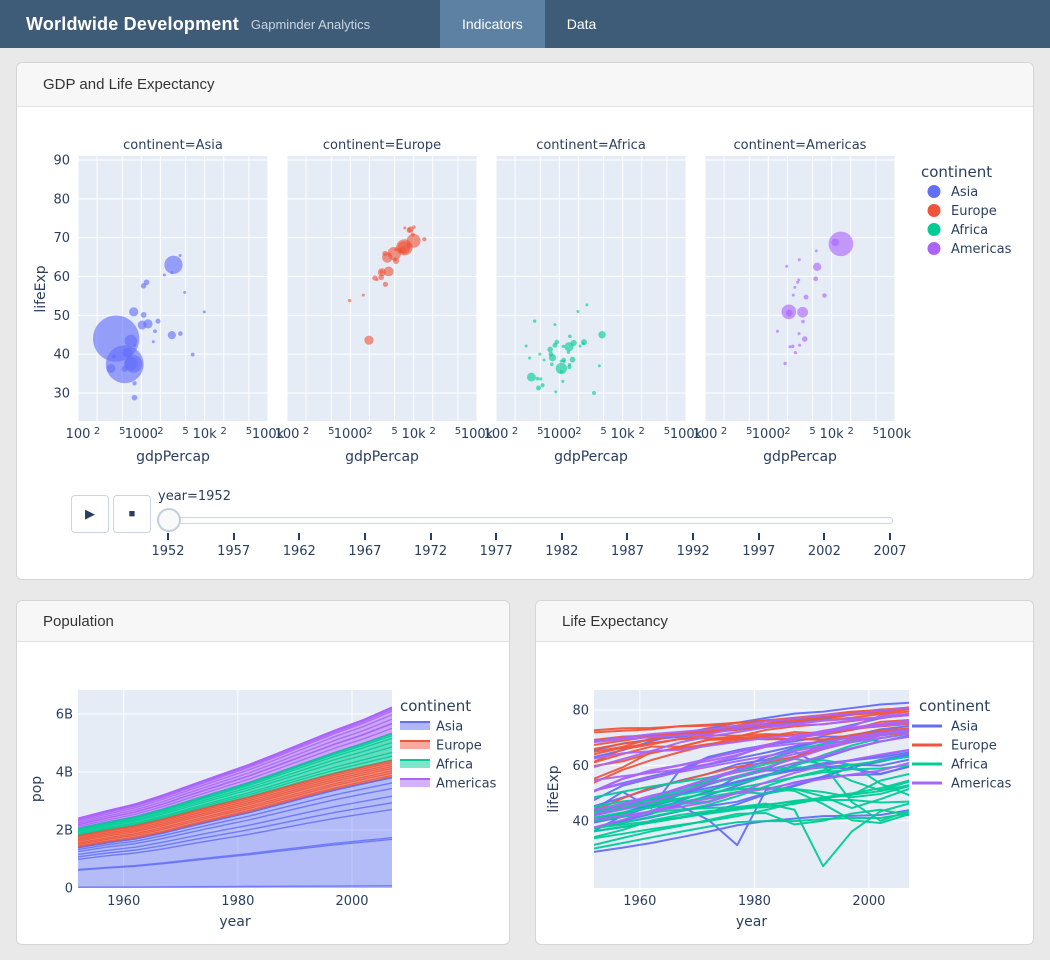 The width and height of the screenshot is (1050, 960). What do you see at coordinates (431, 551) in the screenshot?
I see `slider-tick-label: 1972` at bounding box center [431, 551].